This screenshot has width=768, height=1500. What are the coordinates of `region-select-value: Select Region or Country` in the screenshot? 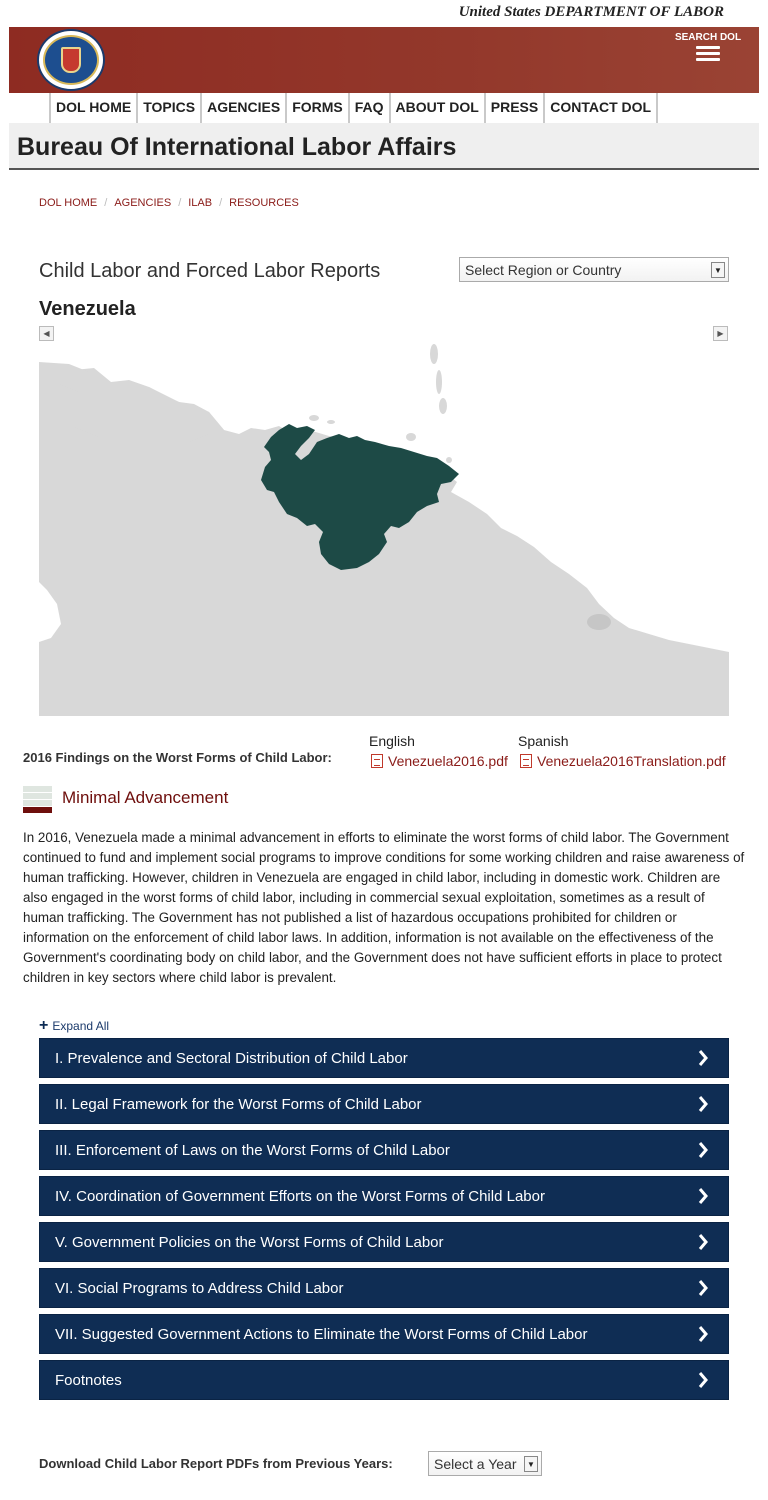 It's located at (543, 270).